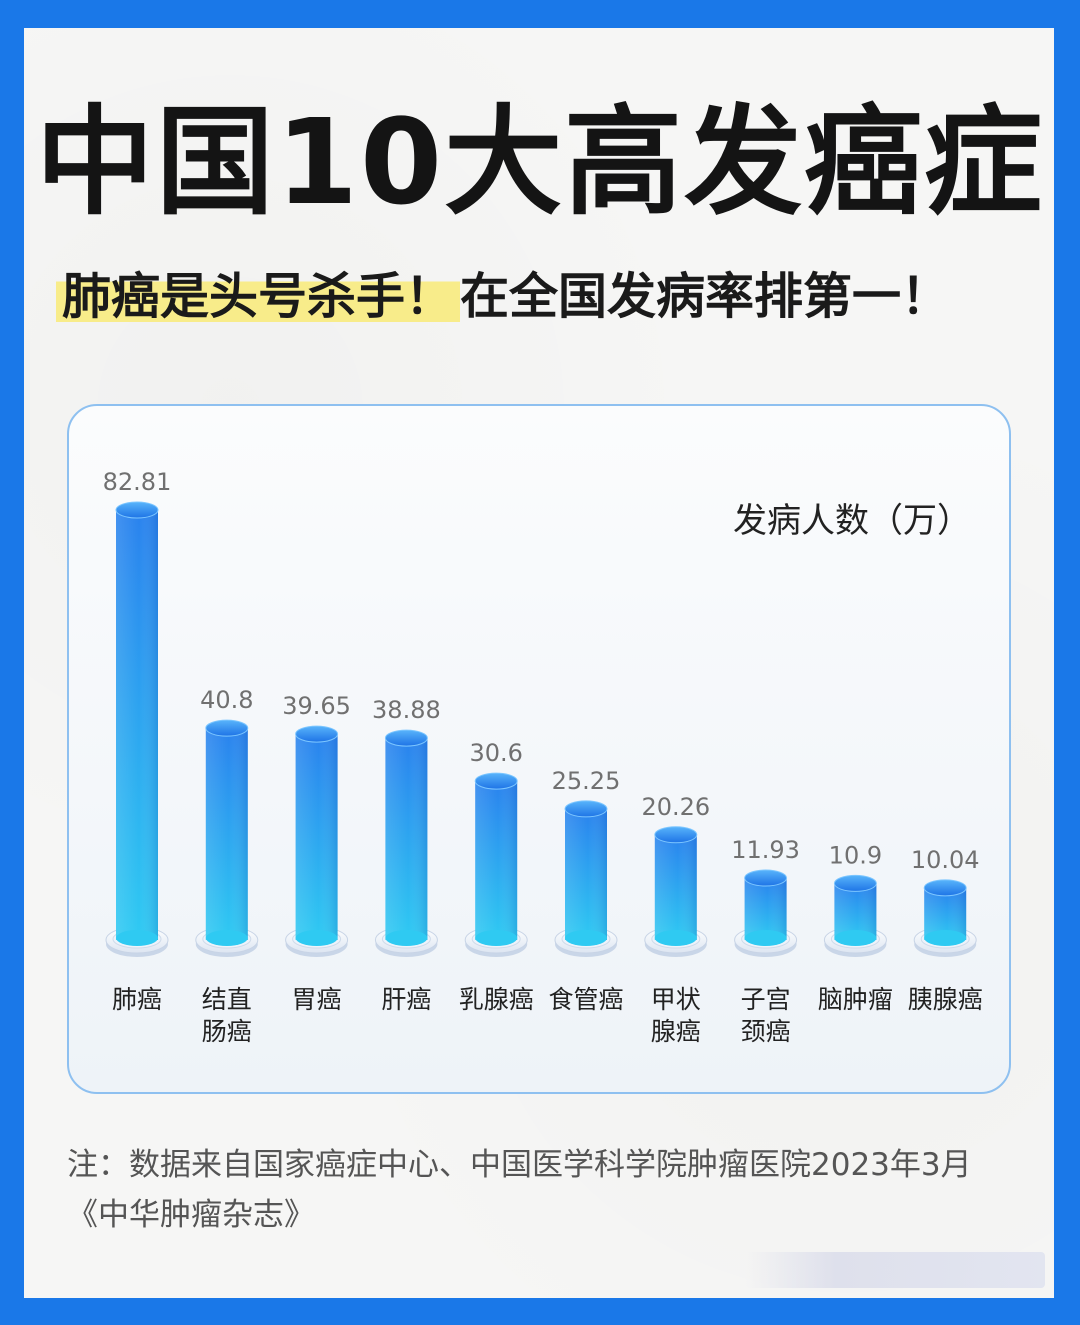 The height and width of the screenshot is (1325, 1080). What do you see at coordinates (945, 999) in the screenshot?
I see `category-label: 胰腺癌` at bounding box center [945, 999].